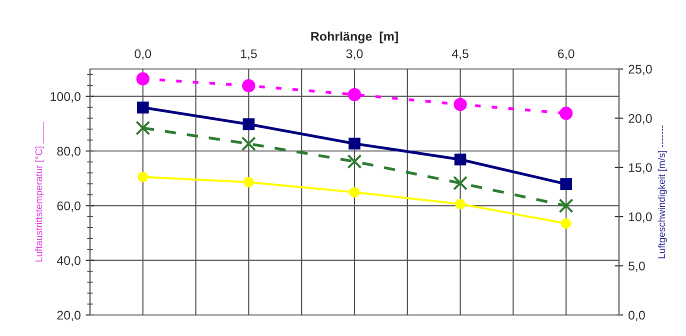  What do you see at coordinates (636, 316) in the screenshot?
I see `y2-tick-label: 0,0` at bounding box center [636, 316].